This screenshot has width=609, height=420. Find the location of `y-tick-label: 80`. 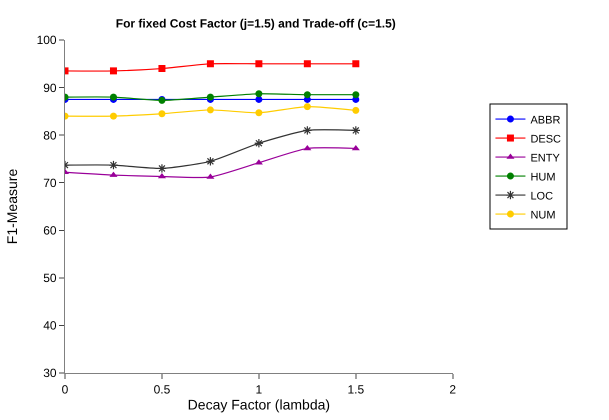

y-tick-label: 80 is located at coordinates (50, 135).